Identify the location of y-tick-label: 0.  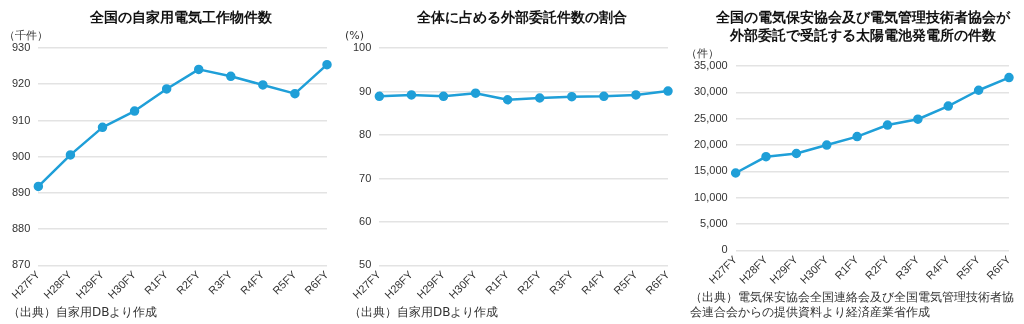
(724, 249).